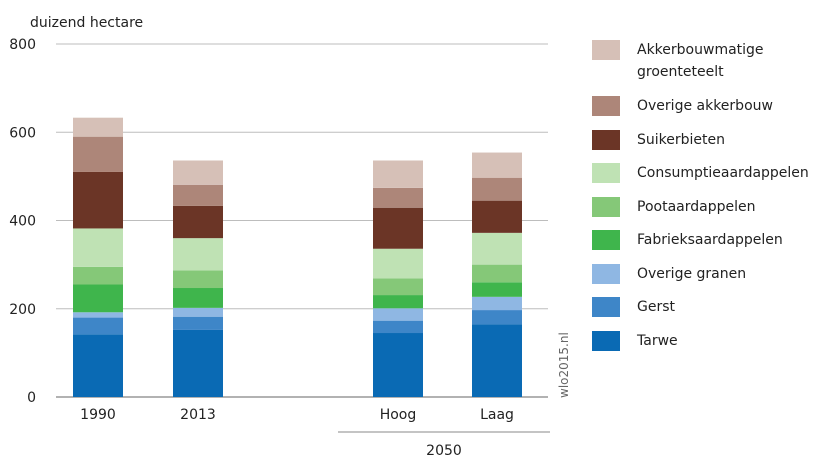 This screenshot has width=827, height=457. Describe the element at coordinates (297, 415) in the screenshot. I see `x-tick-labels: 1990 2013 Hoog Laag` at that location.